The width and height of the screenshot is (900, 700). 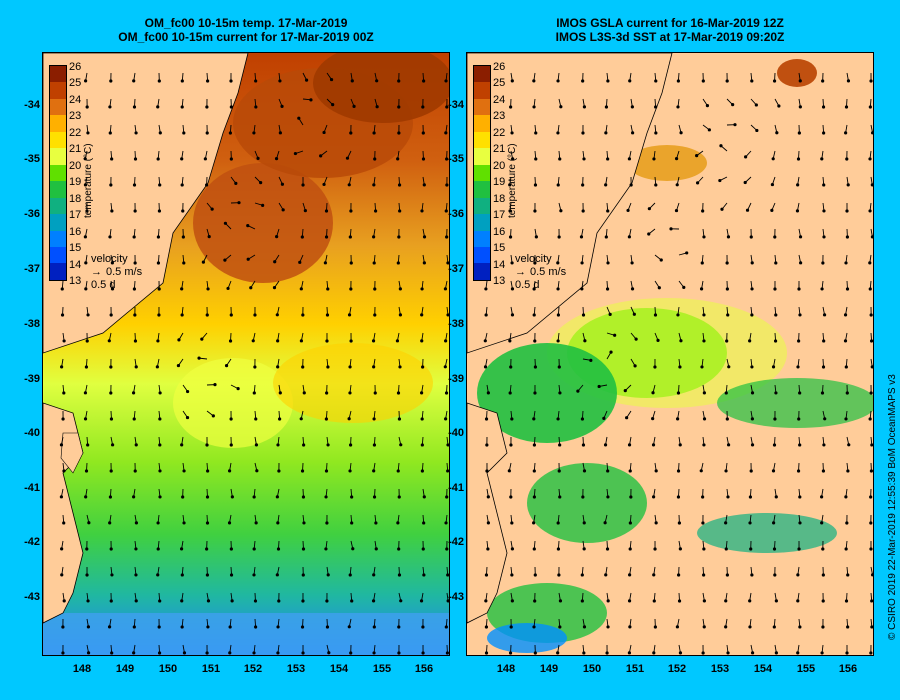 I want to click on colorbar-tick: 21, so click(x=499, y=149).